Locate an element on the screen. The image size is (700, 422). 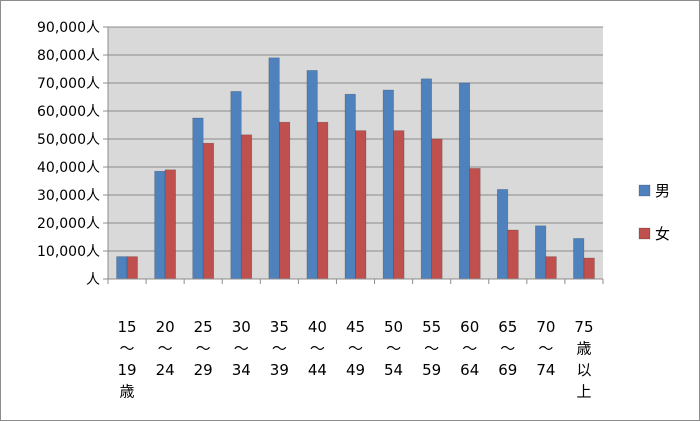
x-tick-label-line: 25 is located at coordinates (203, 327).